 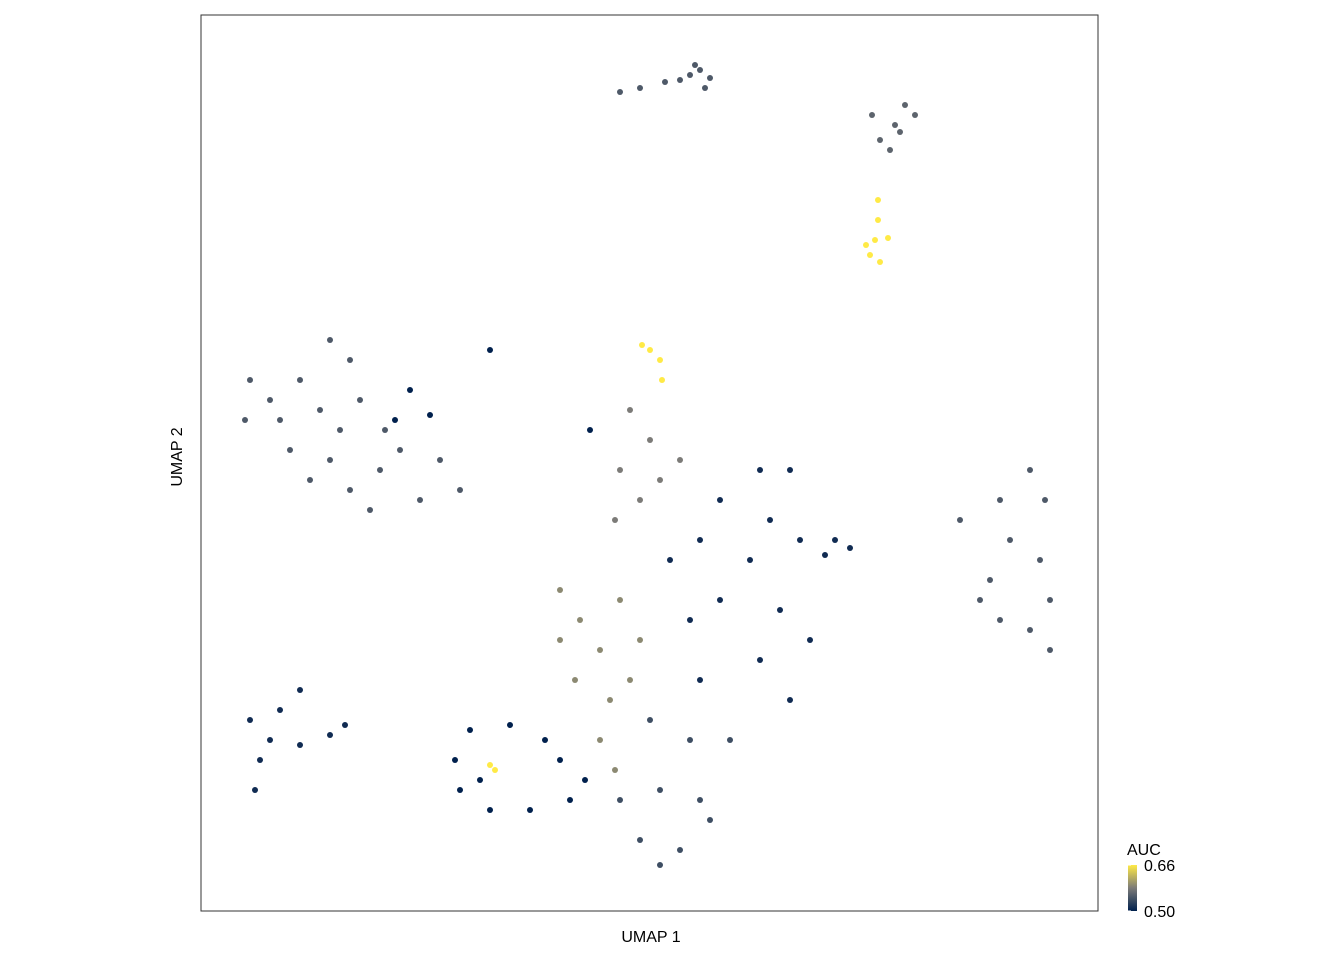 What do you see at coordinates (650, 937) in the screenshot?
I see `x-axis-label: UMAP 1` at bounding box center [650, 937].